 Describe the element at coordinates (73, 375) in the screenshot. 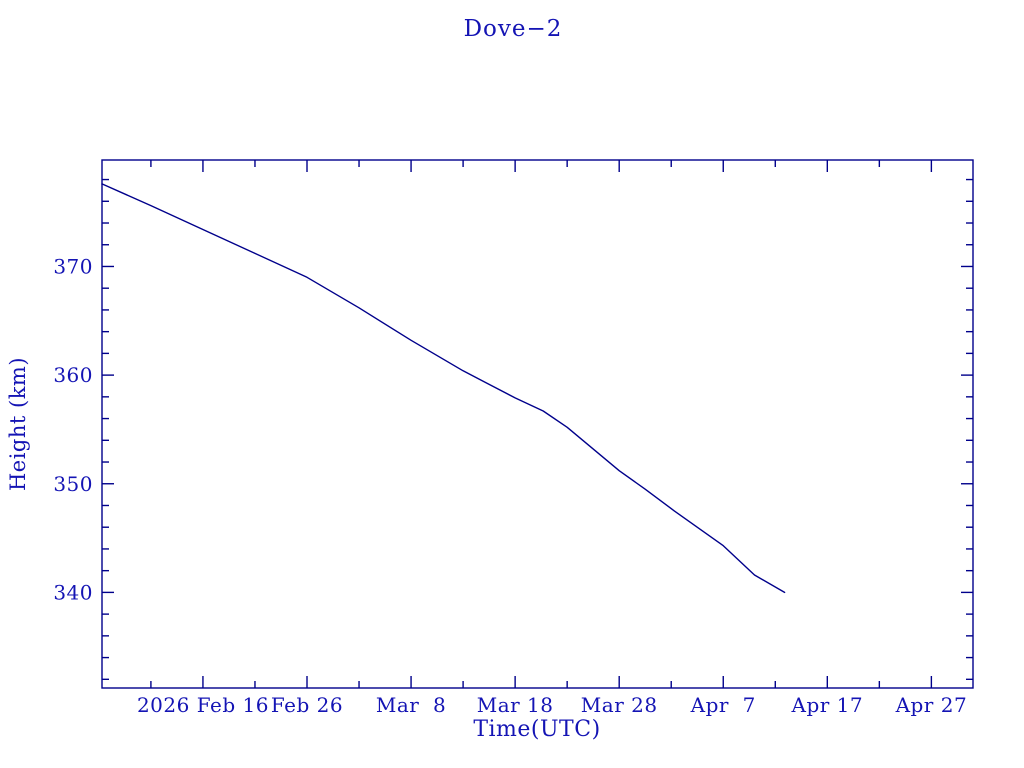

I see `y-tick-label: 360` at that location.